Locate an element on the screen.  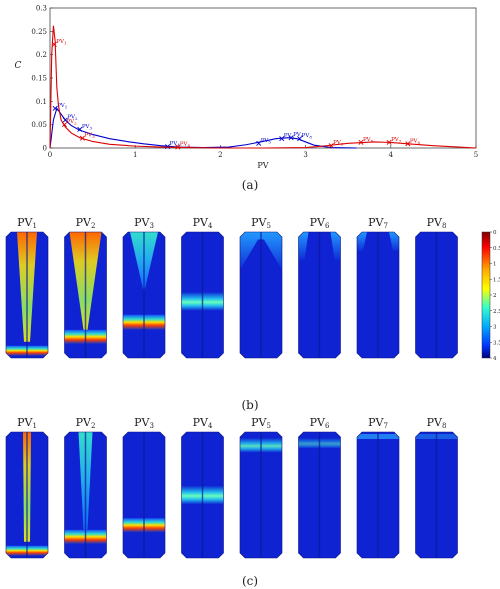
caption-c: (c) is located at coordinates (250, 581).